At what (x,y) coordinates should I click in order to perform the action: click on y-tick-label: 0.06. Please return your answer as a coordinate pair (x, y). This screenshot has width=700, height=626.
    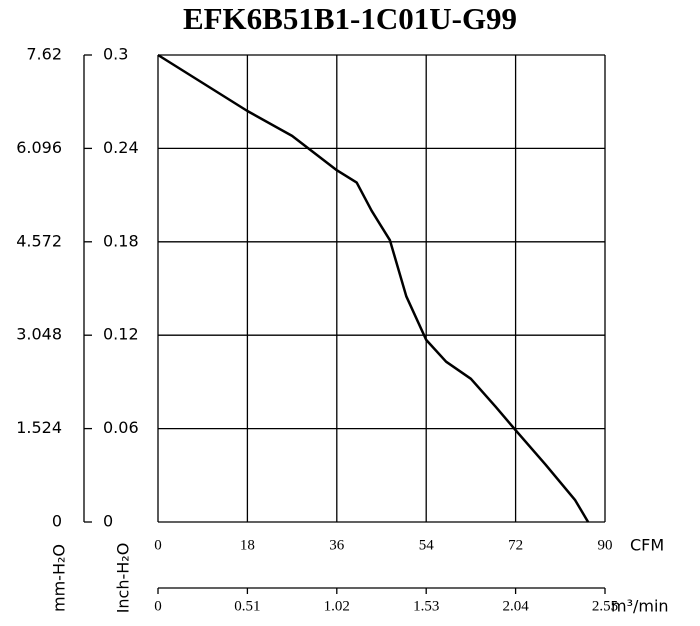
    Looking at the image, I should click on (121, 427).